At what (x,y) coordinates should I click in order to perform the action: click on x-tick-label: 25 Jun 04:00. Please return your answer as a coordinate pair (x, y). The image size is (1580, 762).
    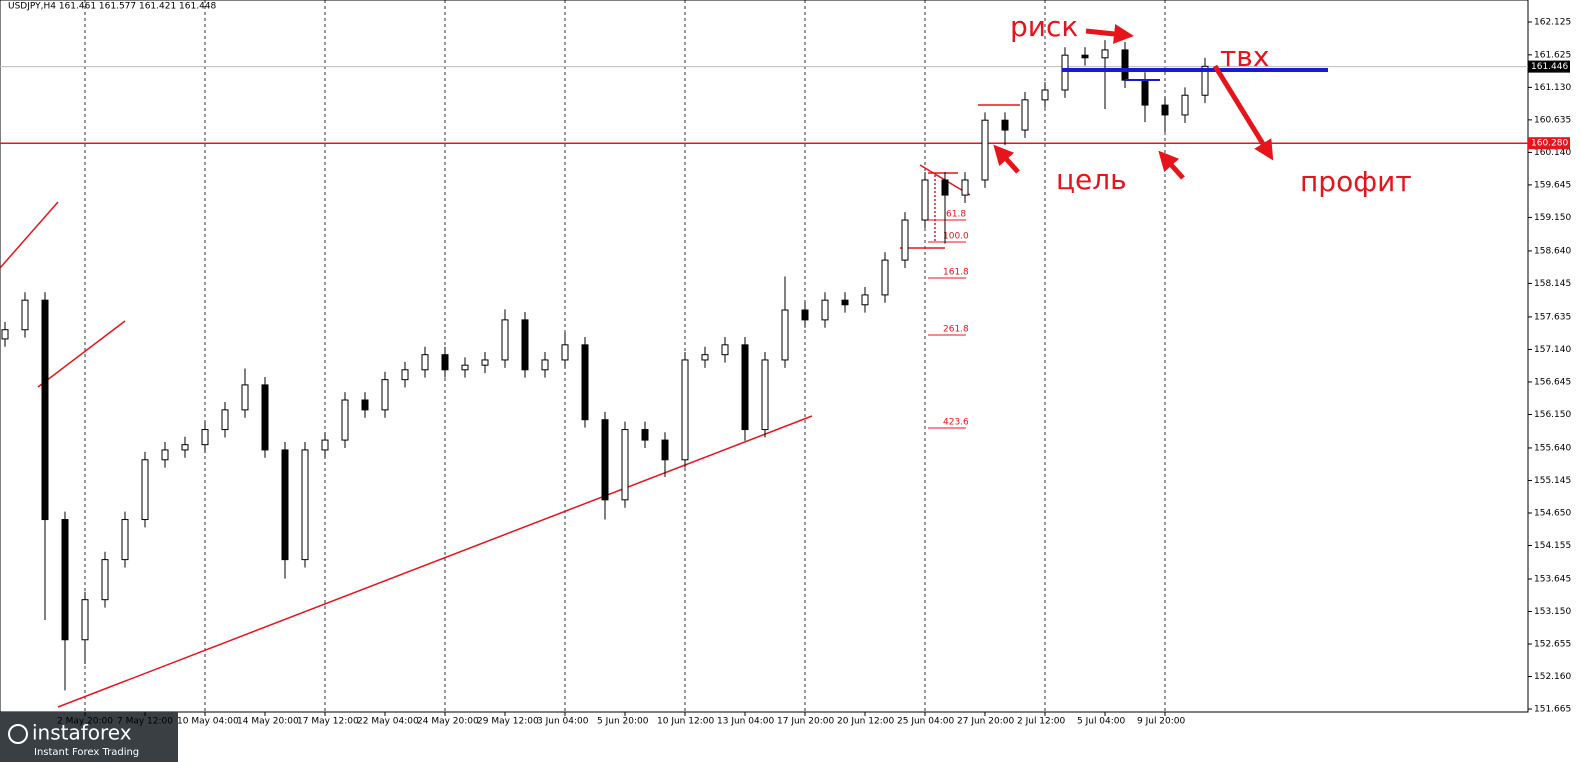
    Looking at the image, I should click on (925, 722).